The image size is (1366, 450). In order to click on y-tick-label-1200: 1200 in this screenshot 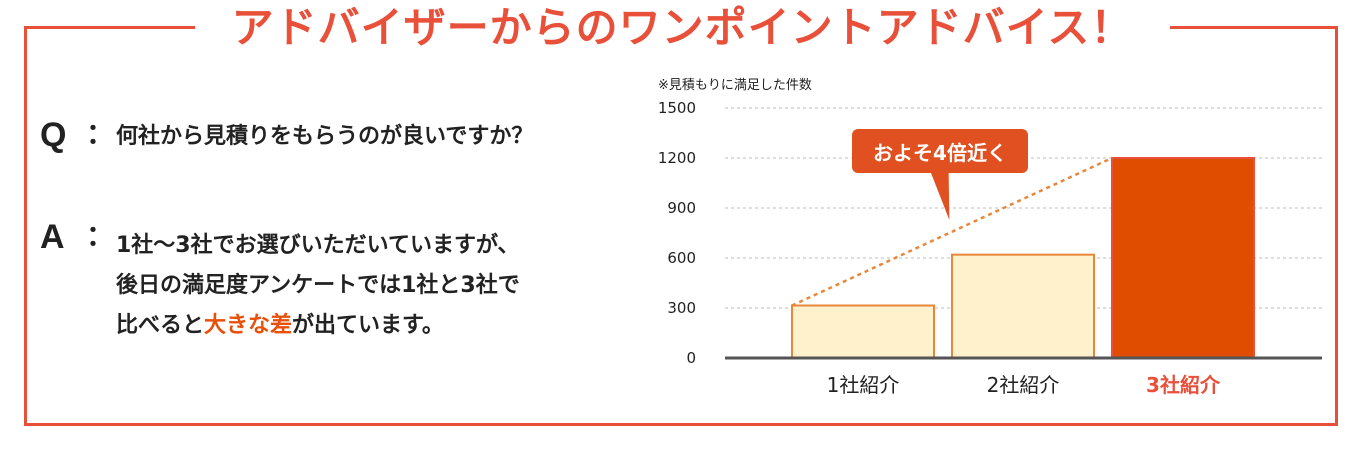, I will do `click(677, 158)`.